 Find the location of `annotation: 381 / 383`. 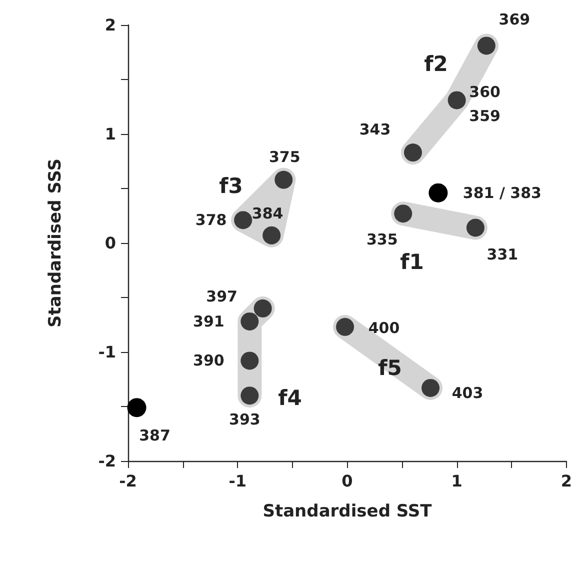

annotation: 381 / 383 is located at coordinates (502, 193).